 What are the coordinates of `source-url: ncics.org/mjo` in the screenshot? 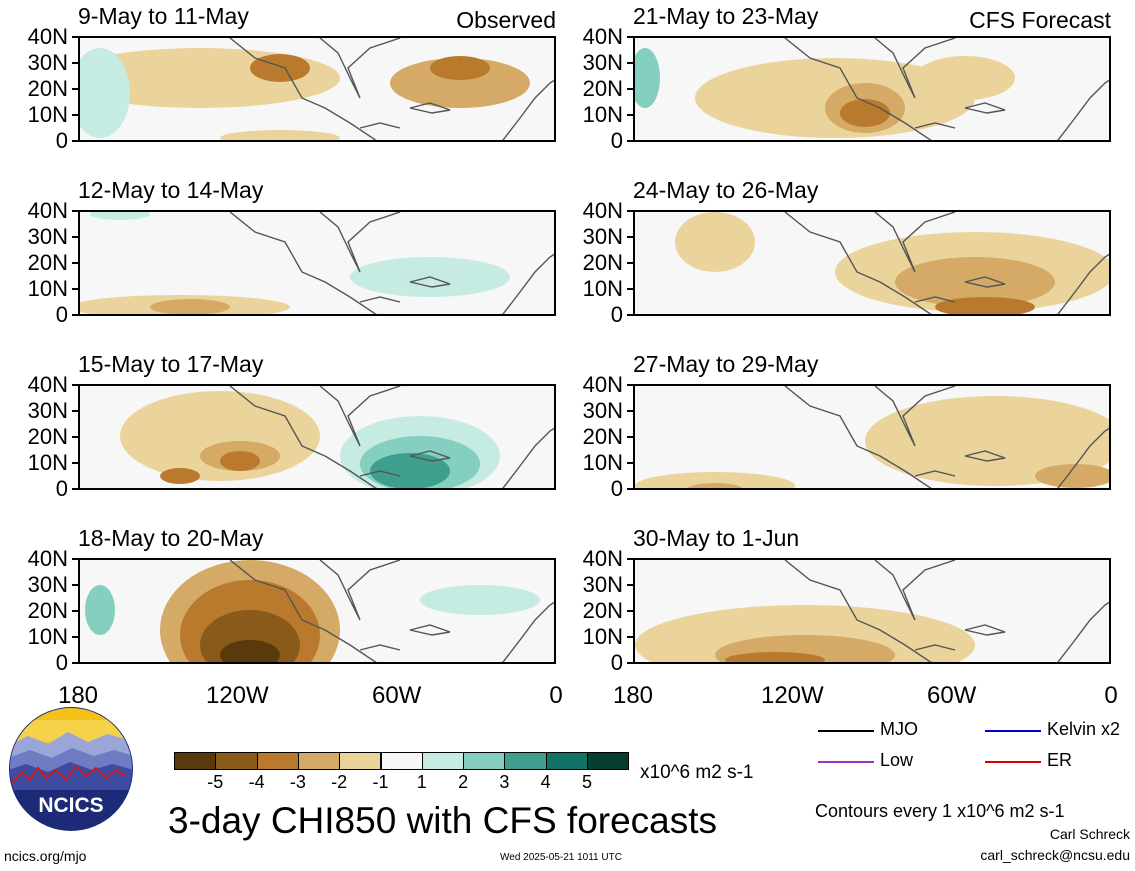 It's located at (45, 856).